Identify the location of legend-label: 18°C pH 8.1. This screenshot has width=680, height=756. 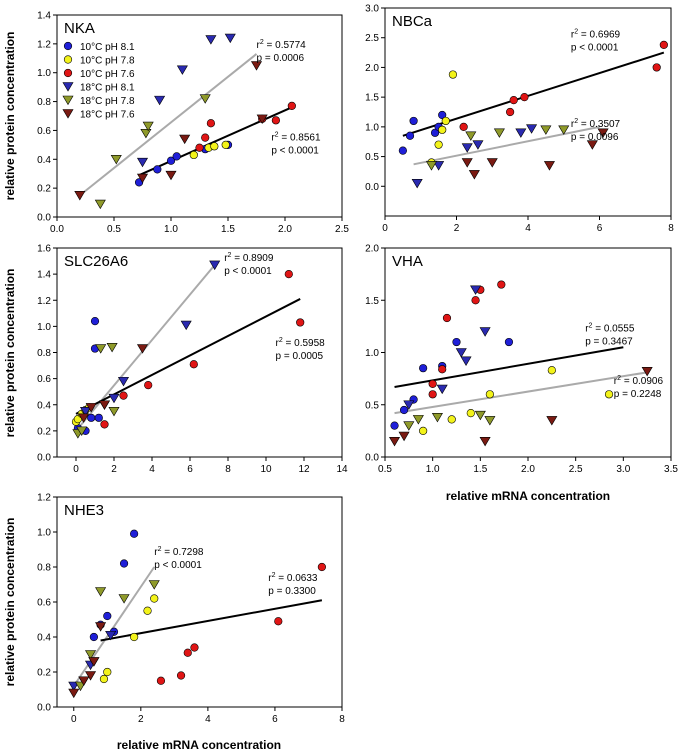
(107, 88).